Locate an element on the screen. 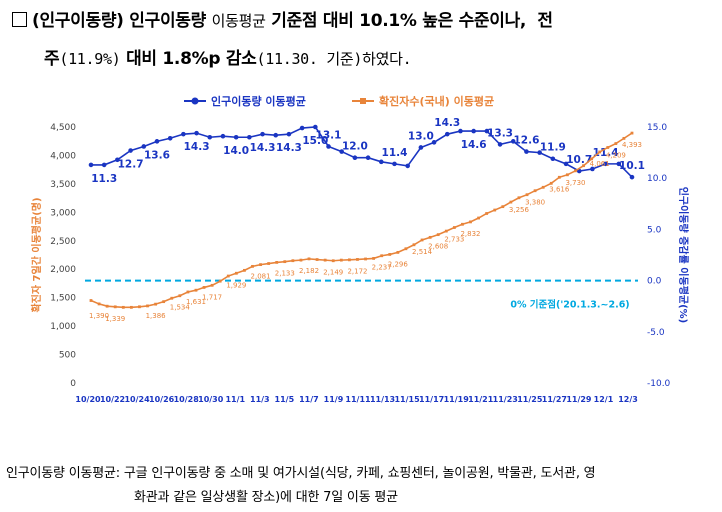  summary-reference-date: (11.30. 기준) is located at coordinates (309, 59).